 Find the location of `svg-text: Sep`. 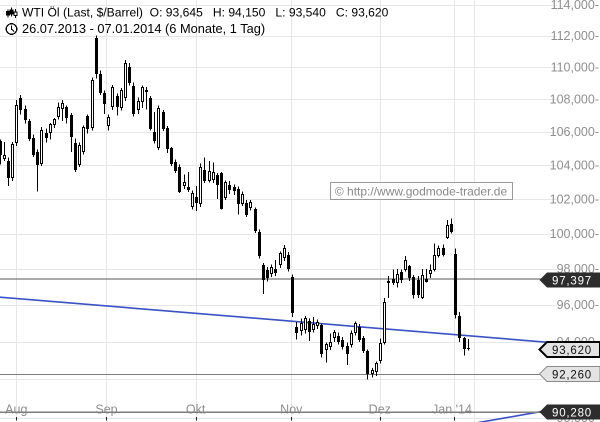

svg-text: Sep is located at coordinates (106, 410).